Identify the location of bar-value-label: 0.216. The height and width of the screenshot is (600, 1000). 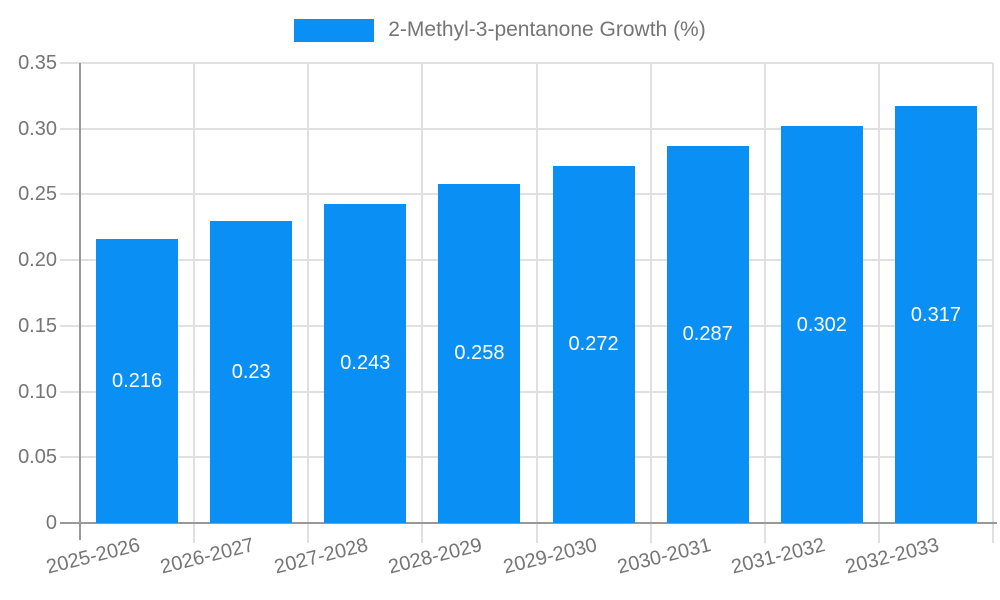
(137, 381).